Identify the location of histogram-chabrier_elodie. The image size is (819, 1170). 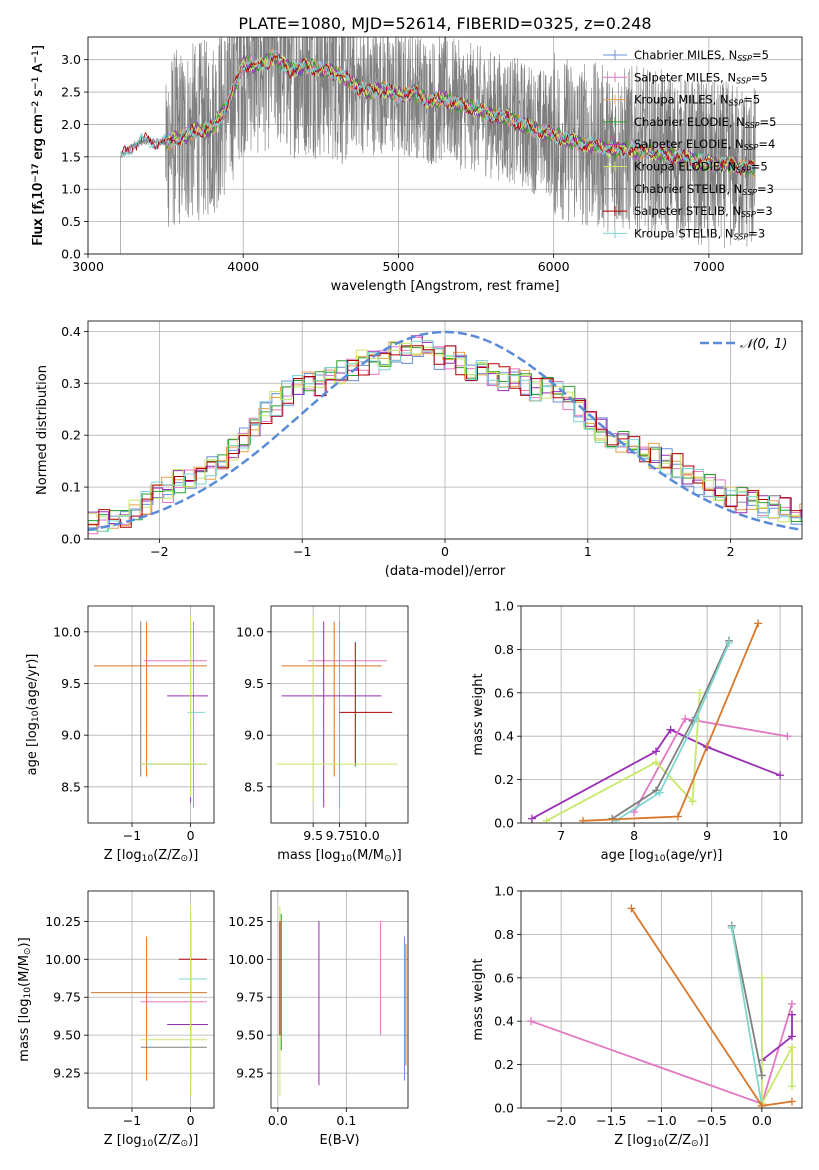
(445, 440).